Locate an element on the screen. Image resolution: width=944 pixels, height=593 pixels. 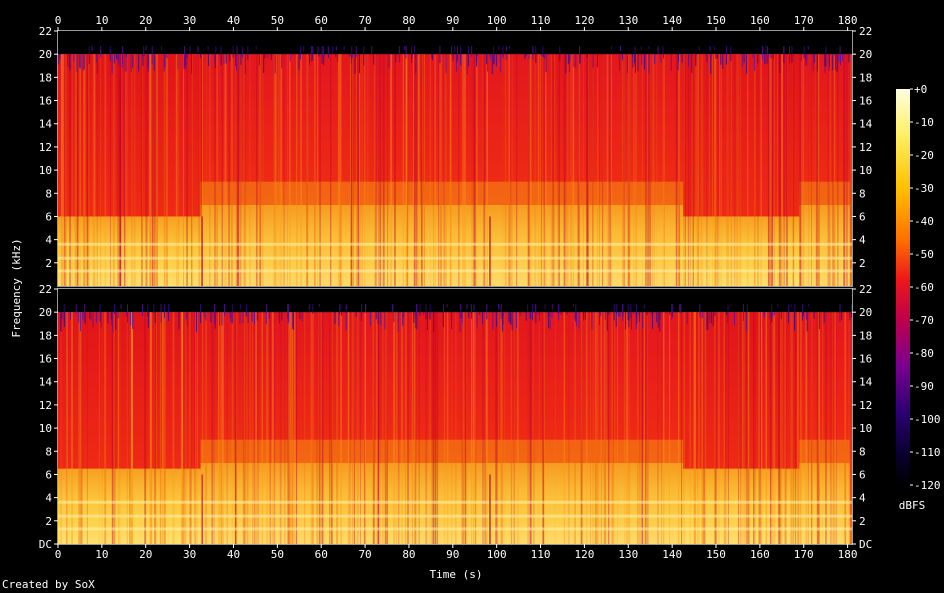
colorbar-label: dBFS is located at coordinates (912, 505).